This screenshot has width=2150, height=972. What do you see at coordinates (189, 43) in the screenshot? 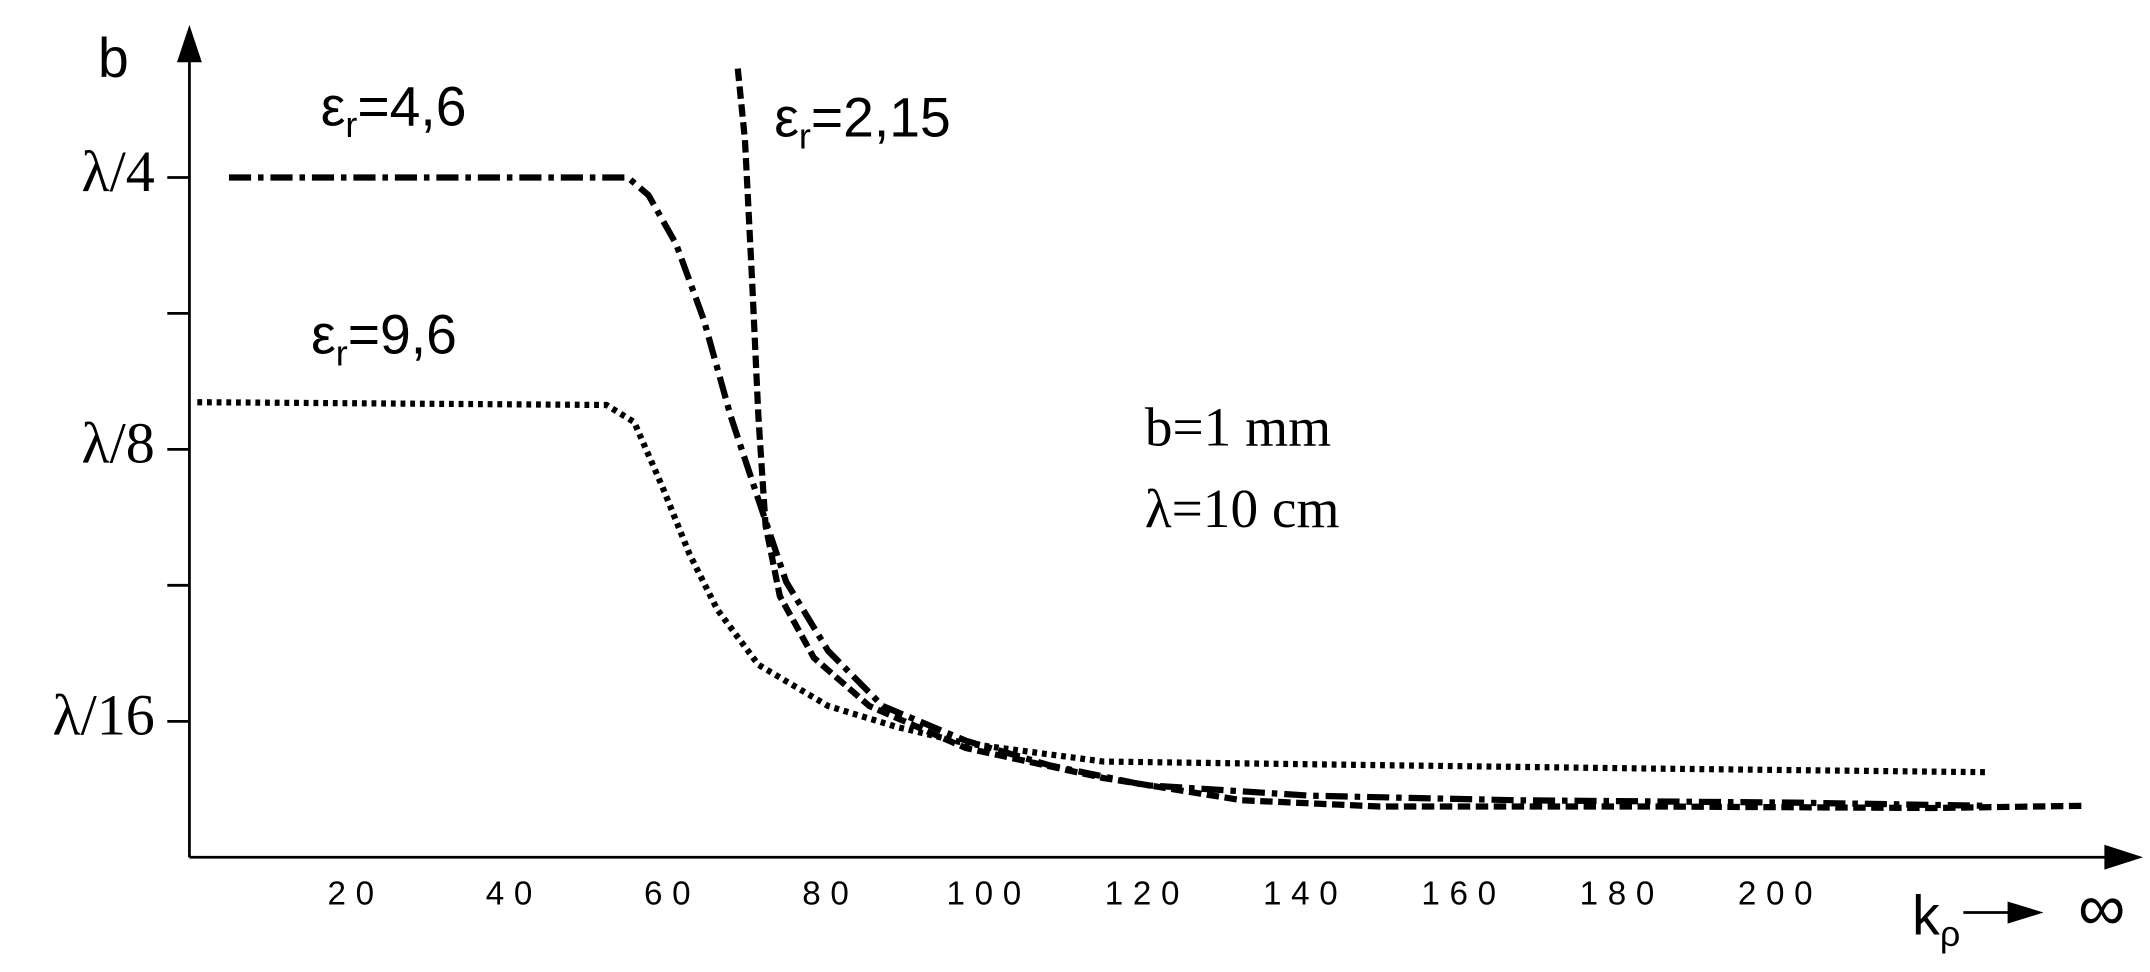
I see `y-axis-arrow` at bounding box center [189, 43].